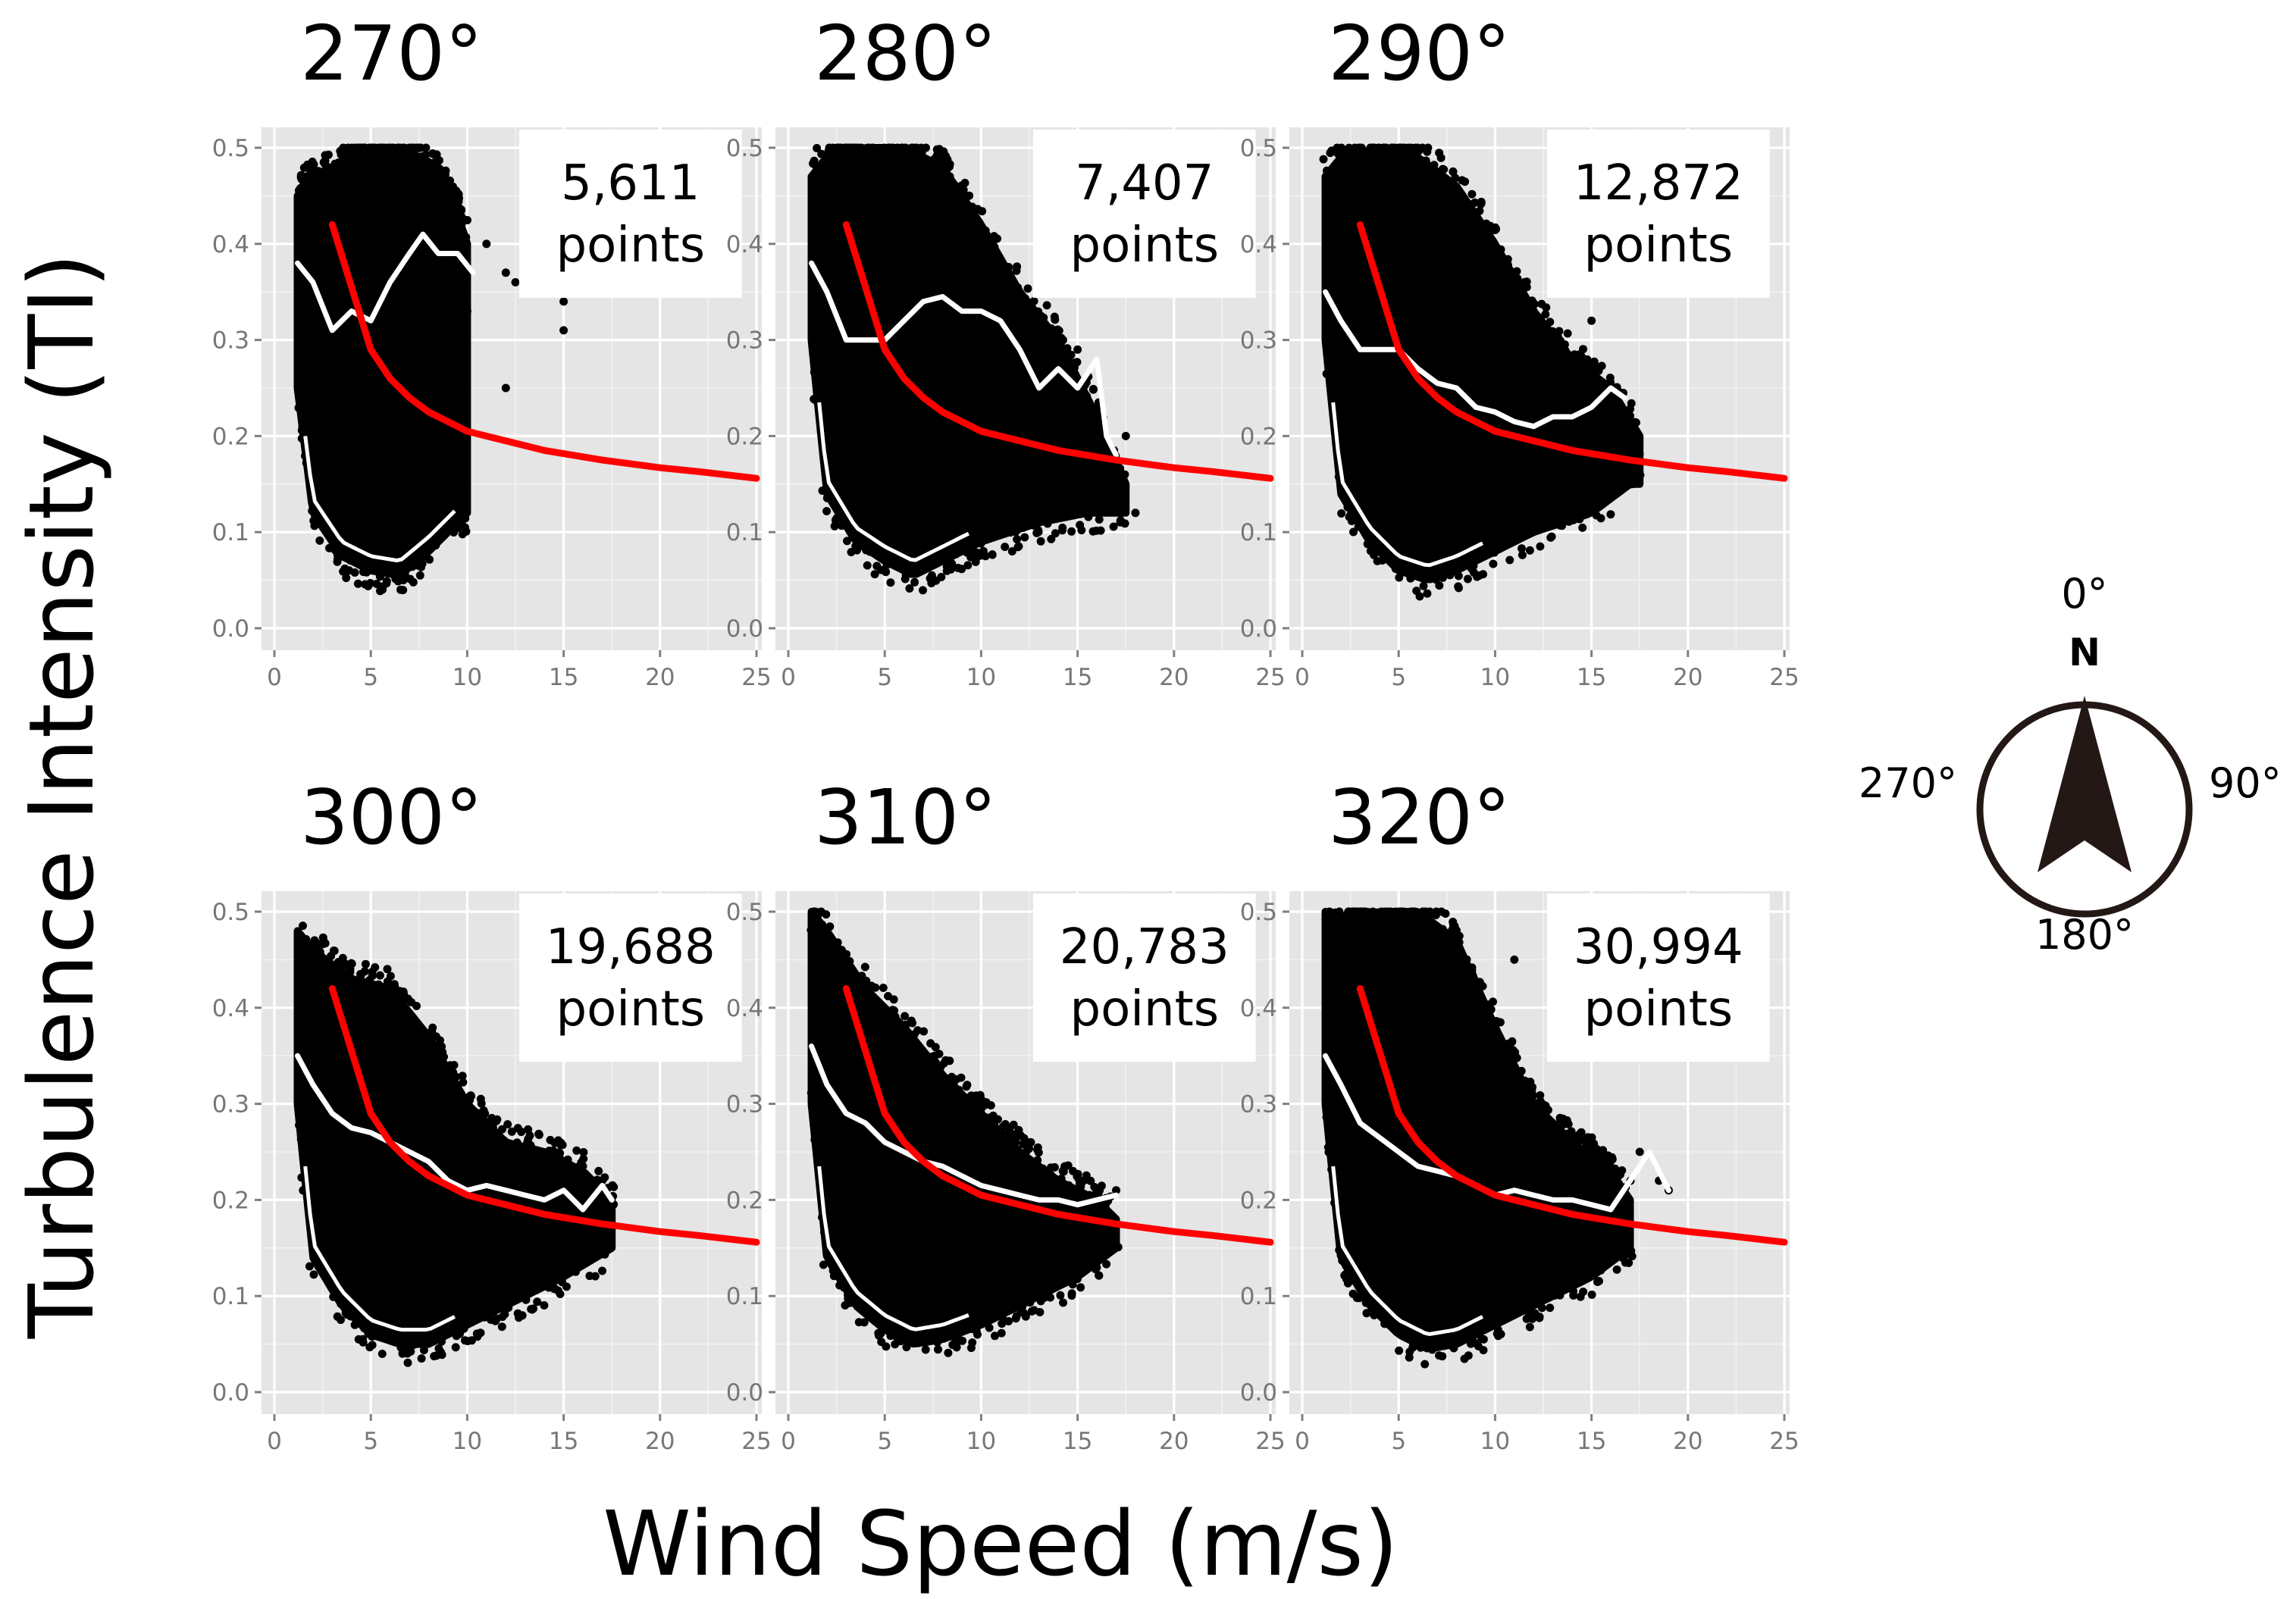  Describe the element at coordinates (1908, 783) in the screenshot. I see `compass-label-left: 270°` at that location.